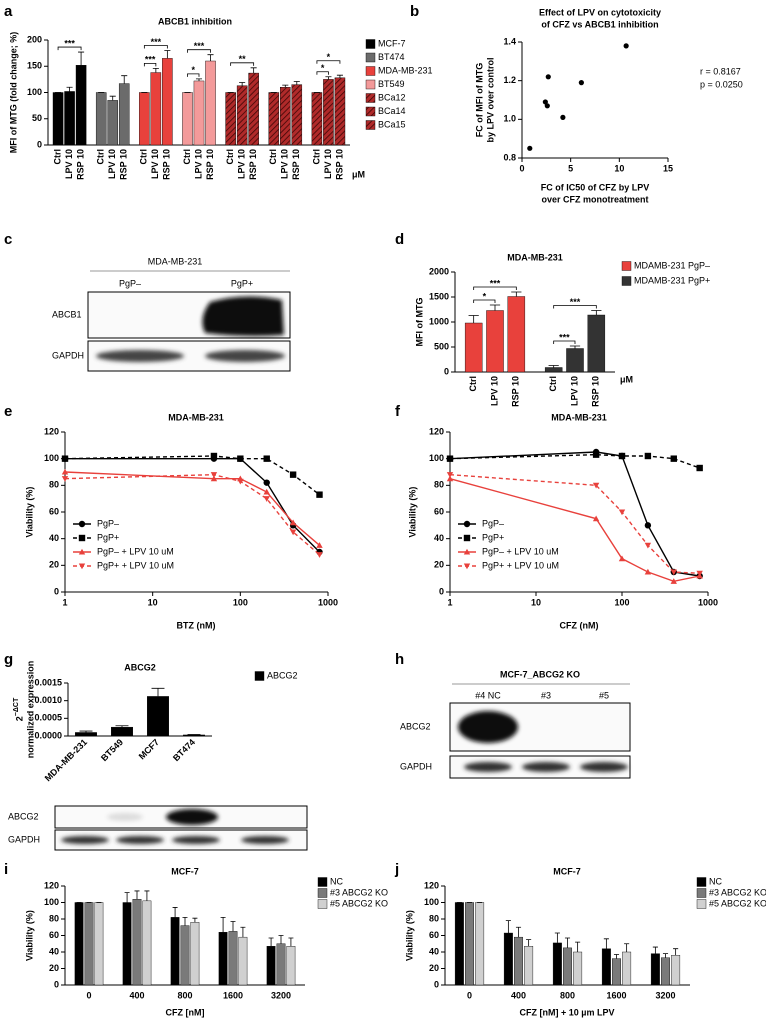 Image resolution: width=766 pixels, height=1020 pixels. Describe the element at coordinates (184, 995) in the screenshot. I see `x-tick-label: 800` at that location.